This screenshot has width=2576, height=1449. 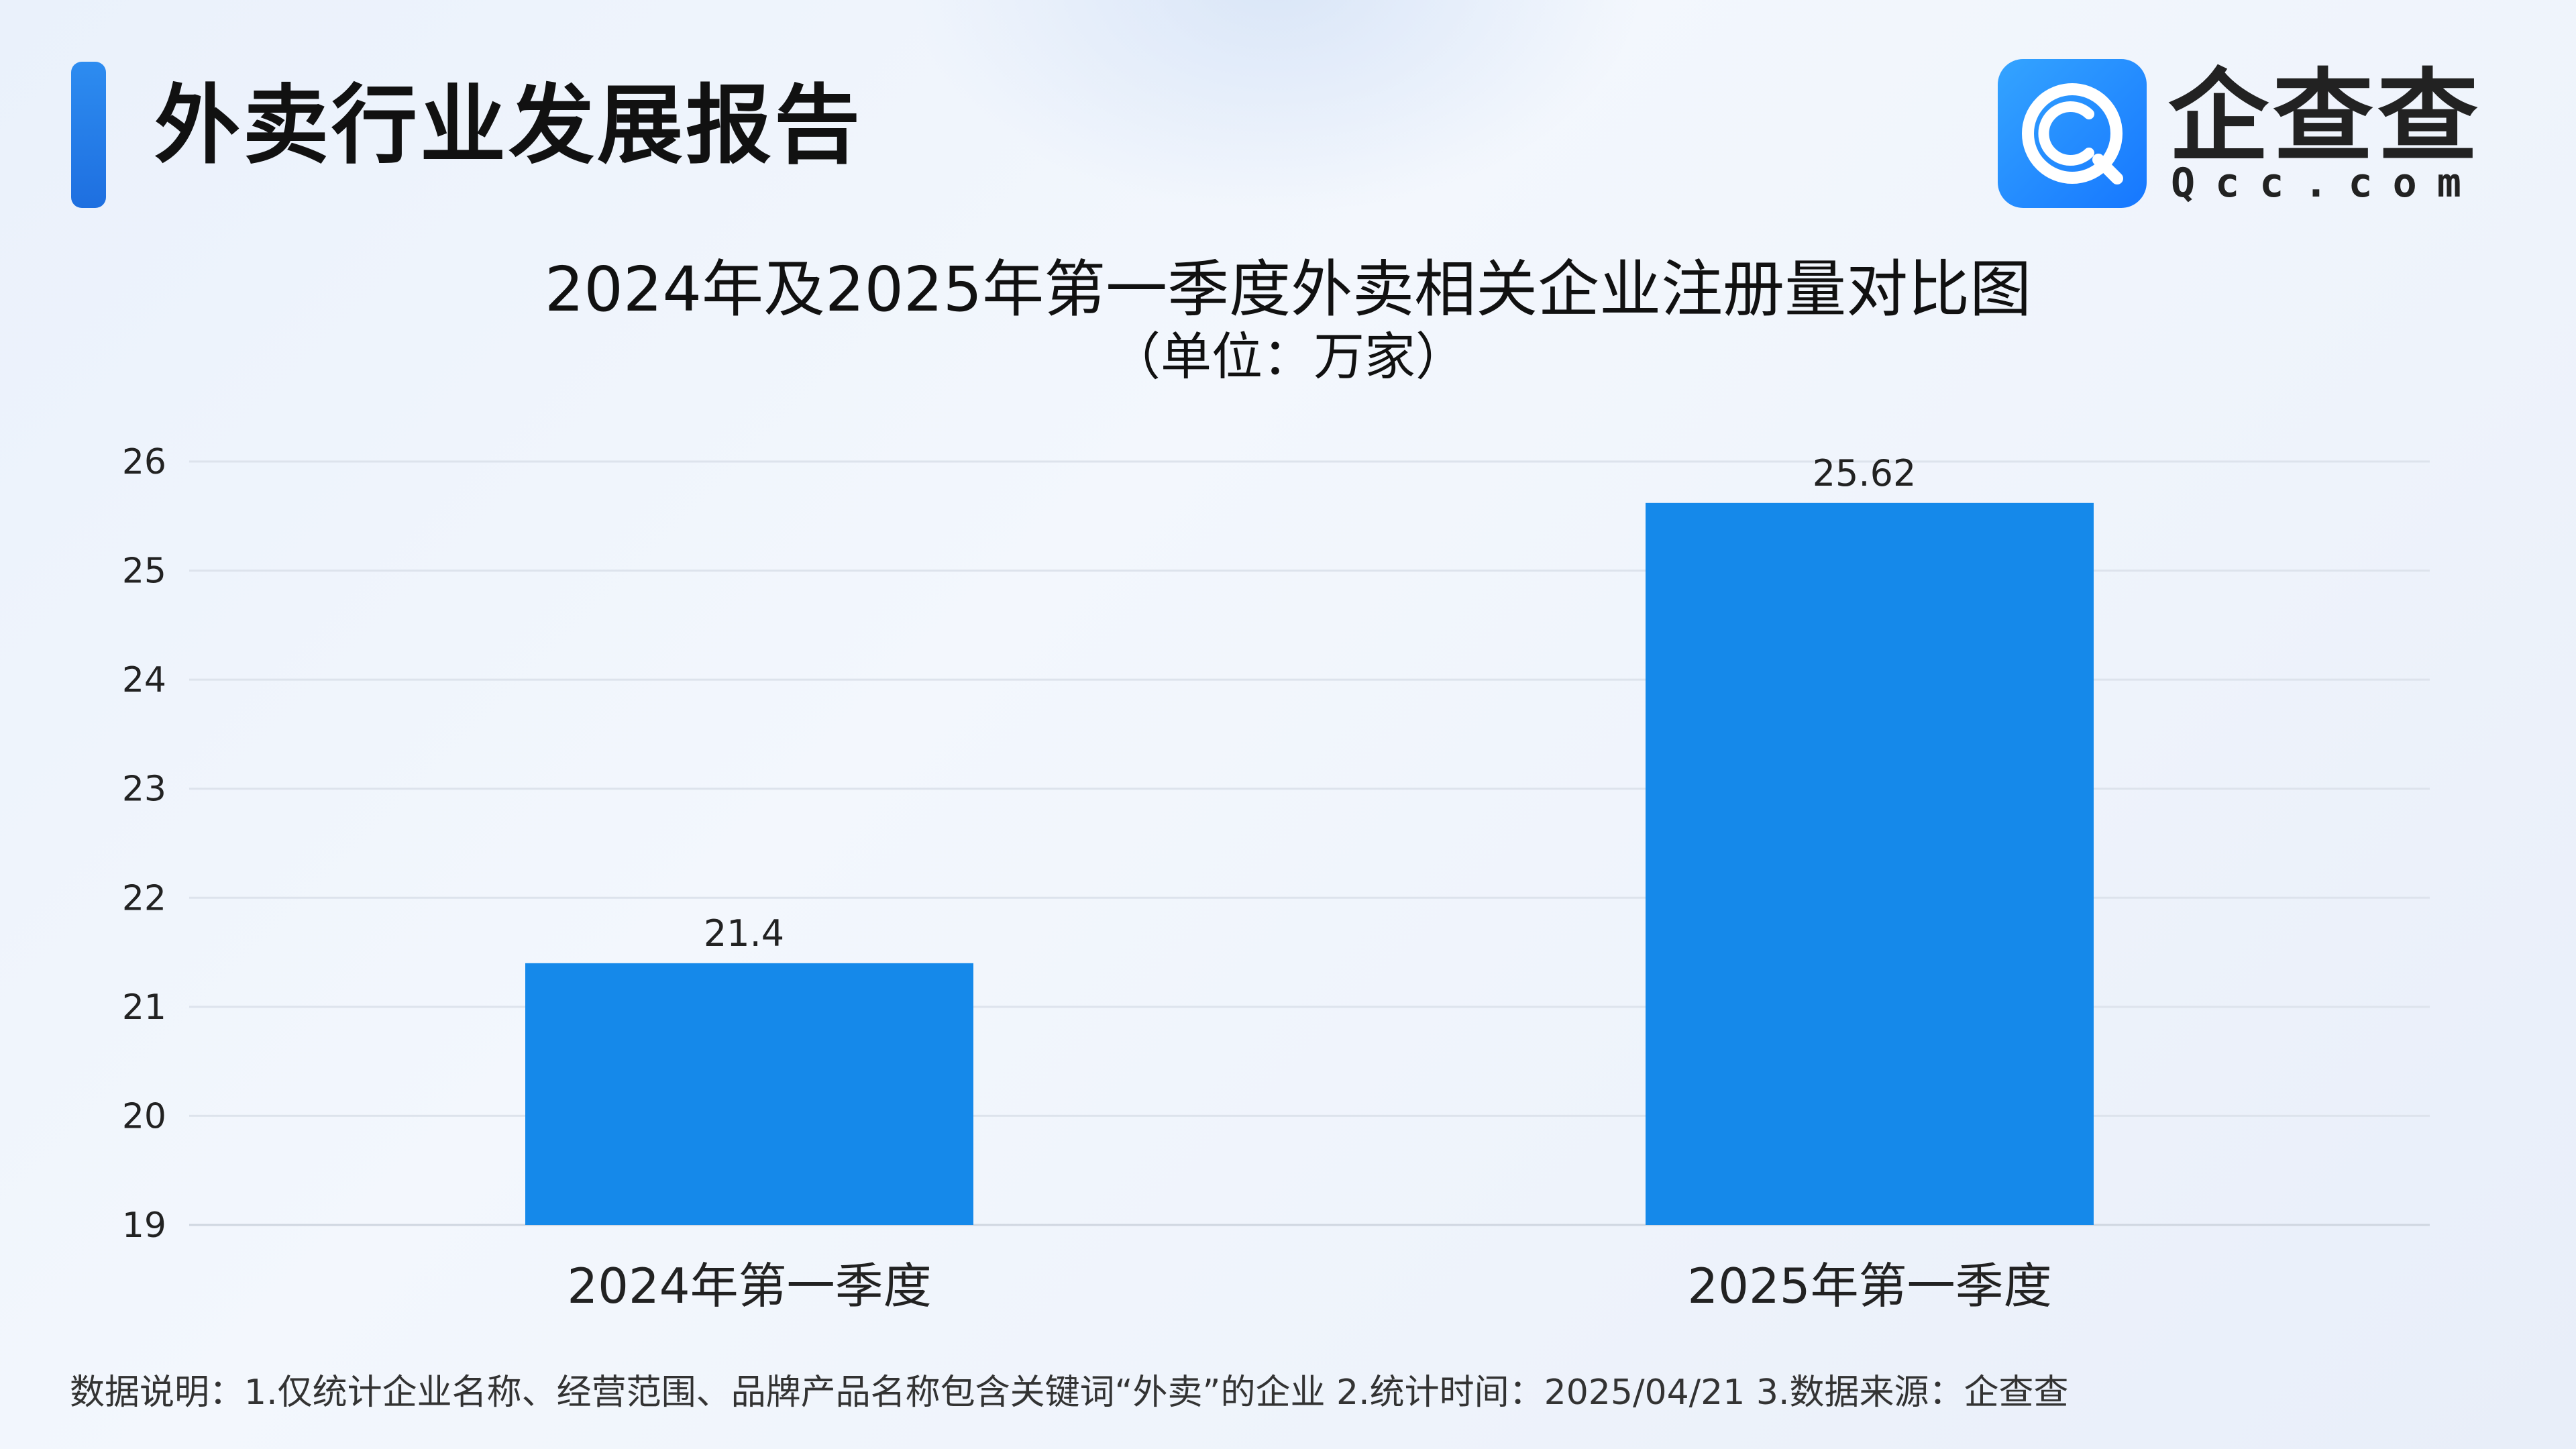 What do you see at coordinates (88, 135) in the screenshot?
I see `title-accent-bar` at bounding box center [88, 135].